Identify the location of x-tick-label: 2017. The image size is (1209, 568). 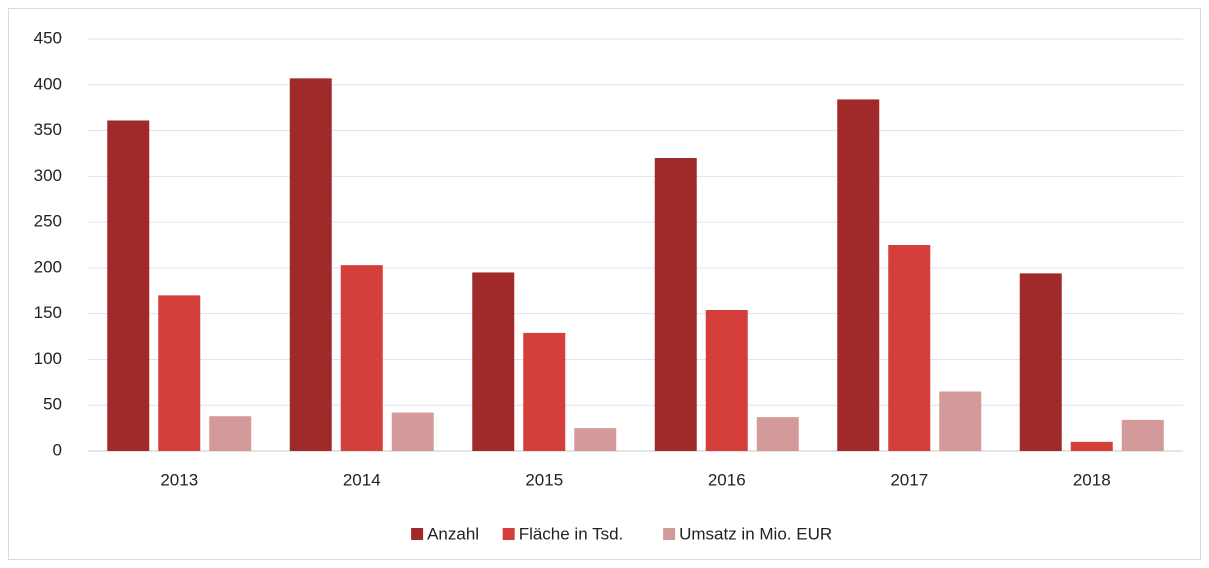
(909, 479).